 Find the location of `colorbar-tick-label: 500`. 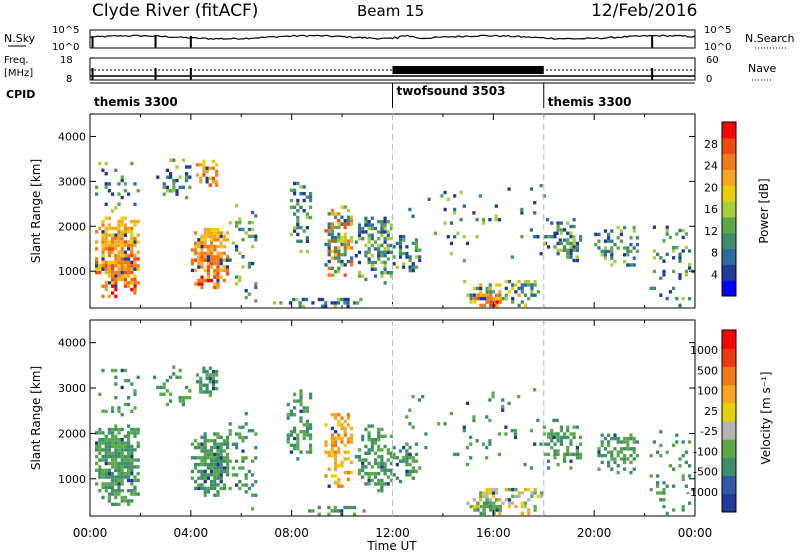

colorbar-tick-label: 500 is located at coordinates (707, 370).